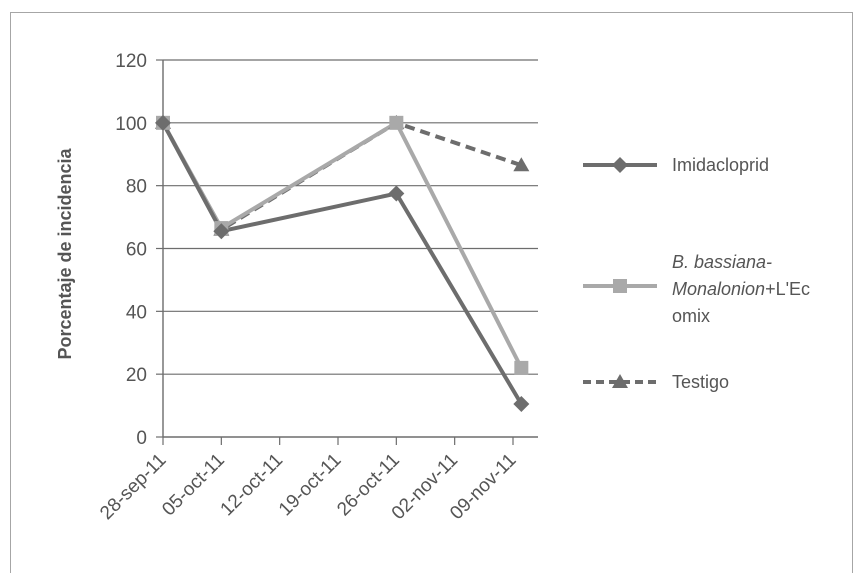 The image size is (865, 573). Describe the element at coordinates (131, 124) in the screenshot. I see `y-tick-label: 100` at that location.